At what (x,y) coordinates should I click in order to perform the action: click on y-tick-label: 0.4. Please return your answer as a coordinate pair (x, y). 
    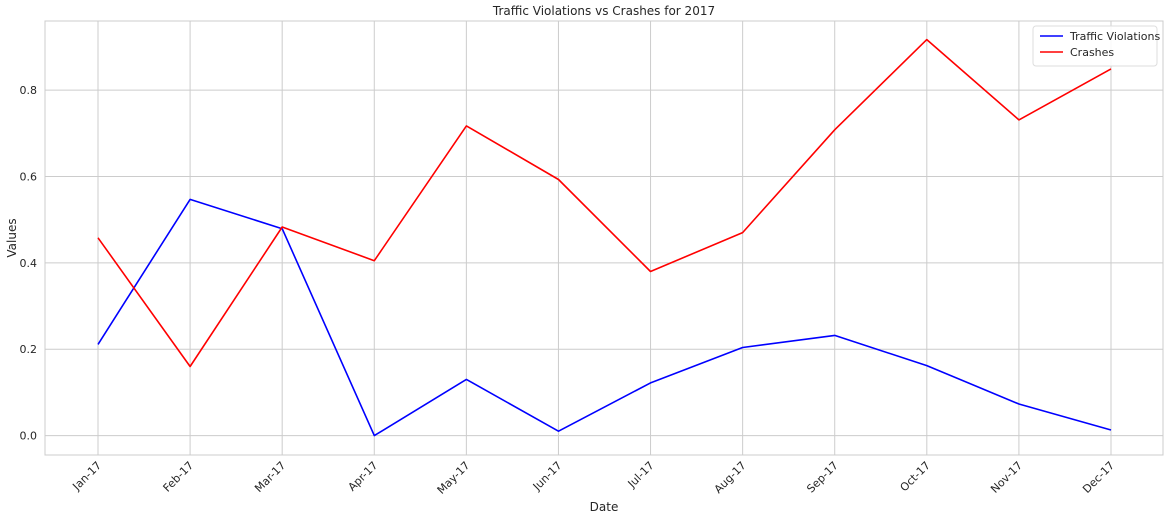
    Looking at the image, I should click on (29, 263).